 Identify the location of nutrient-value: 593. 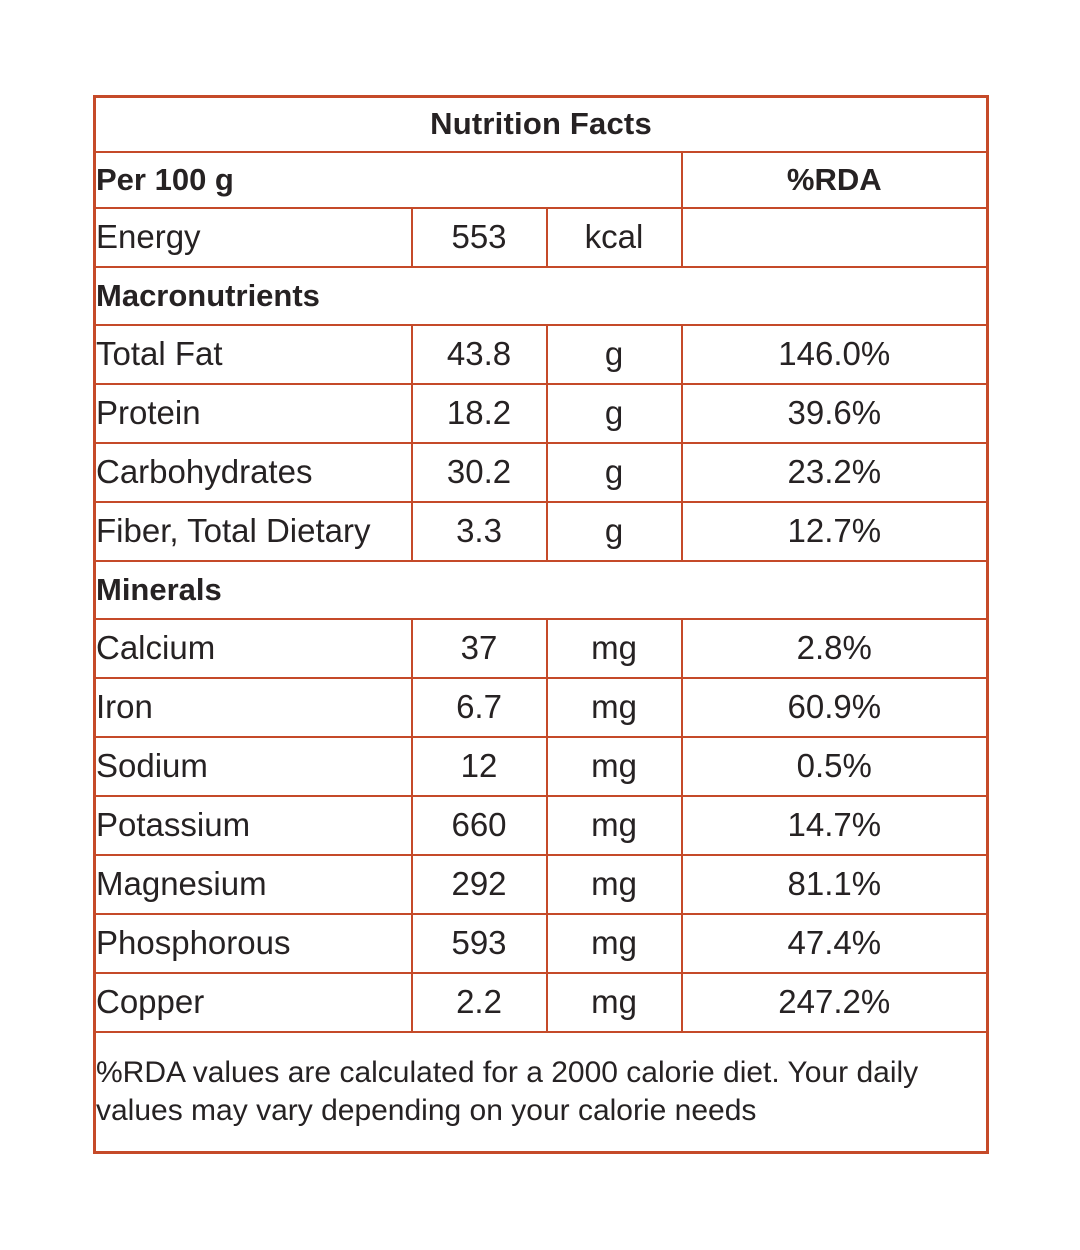
(479, 943).